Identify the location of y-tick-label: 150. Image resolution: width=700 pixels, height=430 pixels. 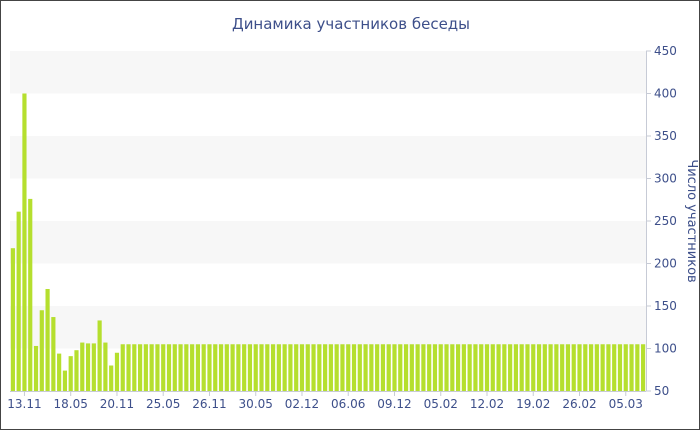
(665, 306).